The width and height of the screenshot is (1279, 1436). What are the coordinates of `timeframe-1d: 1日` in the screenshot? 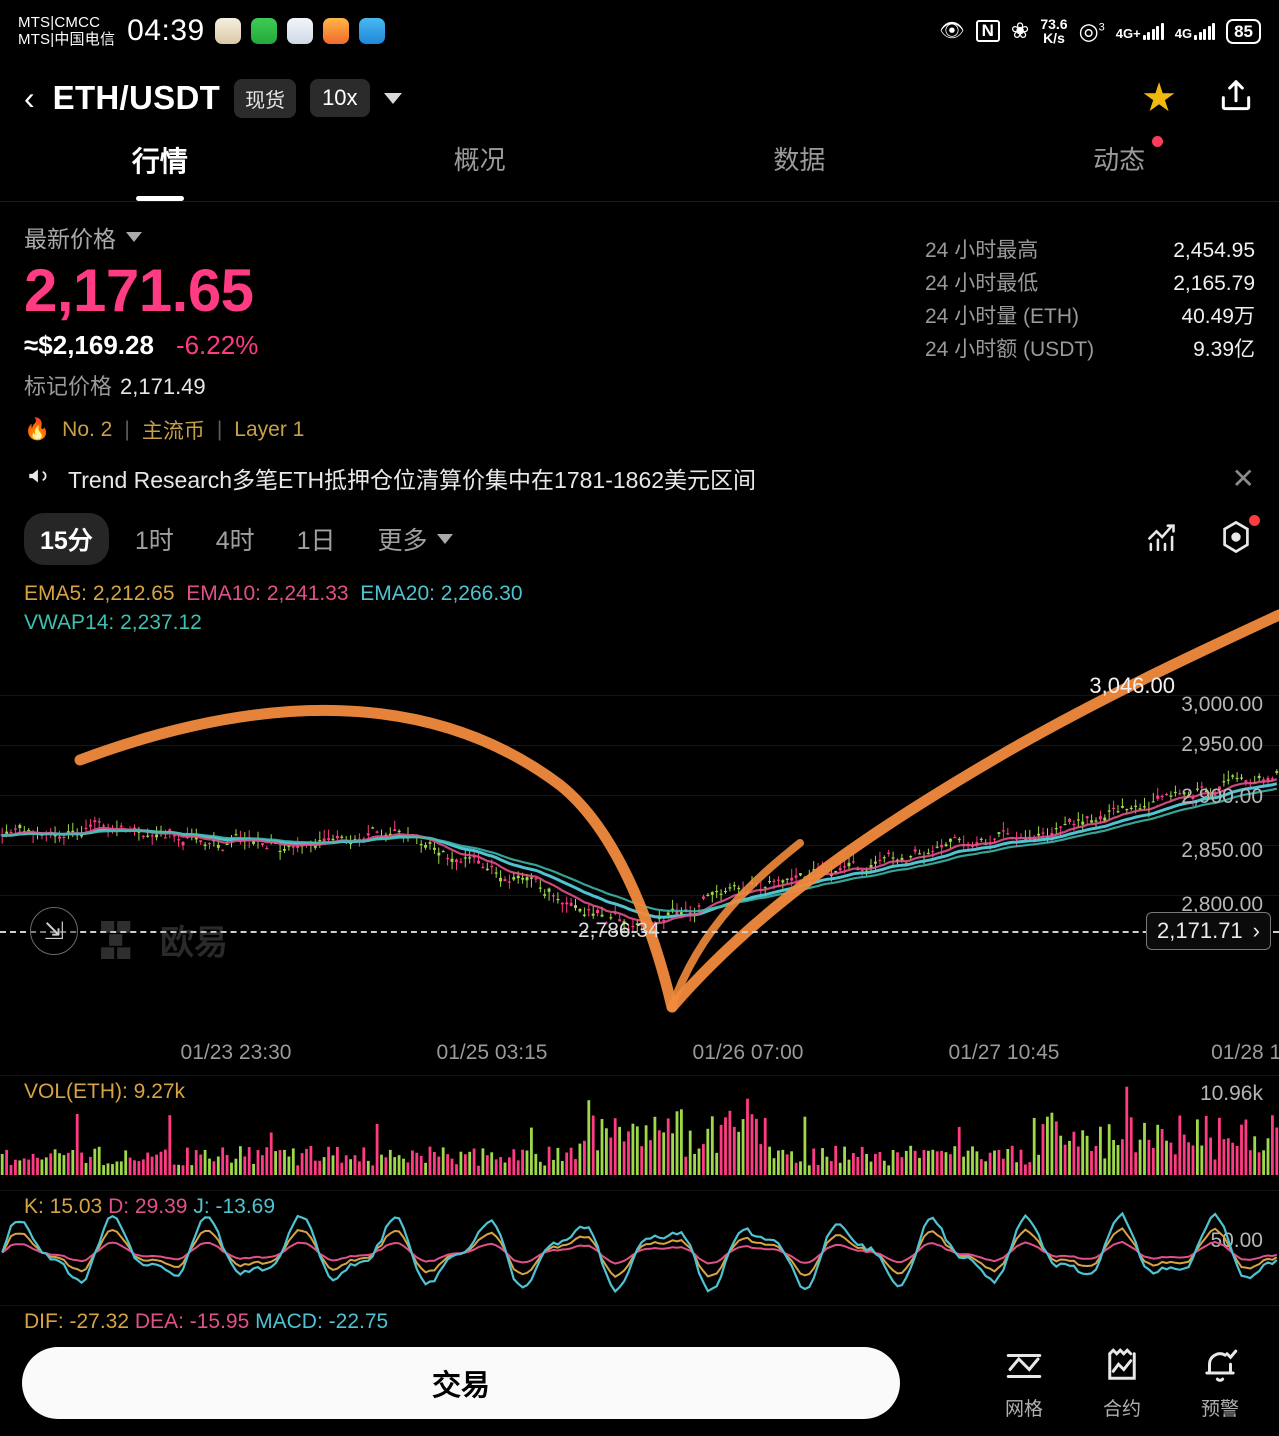 It's located at (316, 541).